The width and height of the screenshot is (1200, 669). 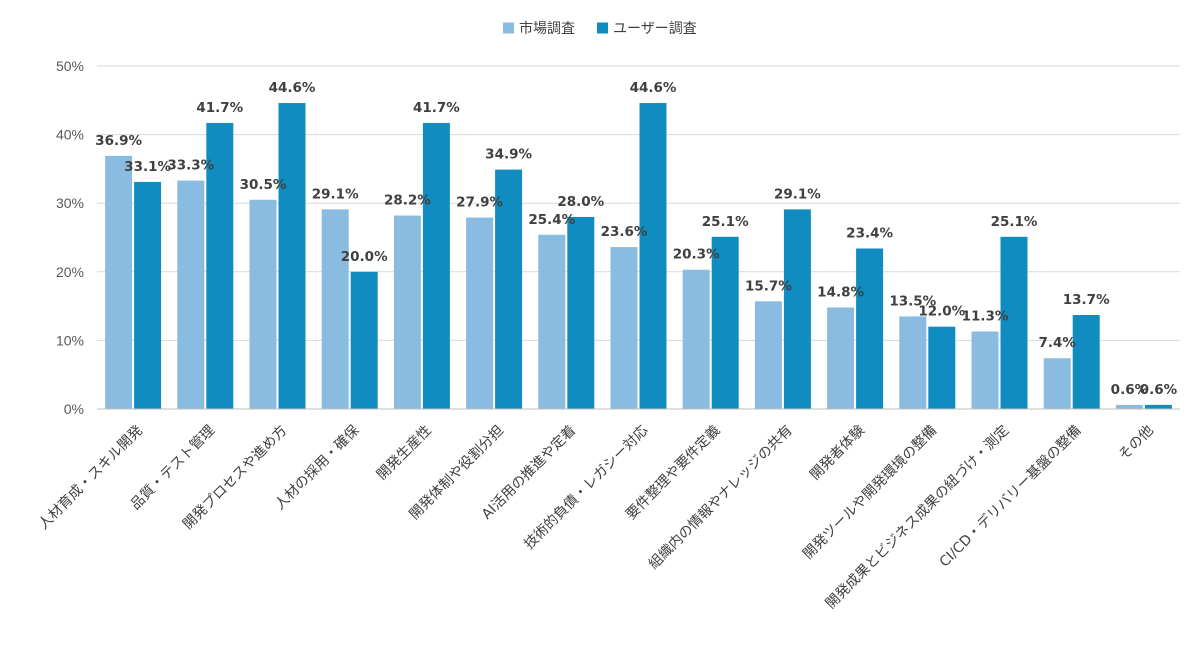 What do you see at coordinates (263, 185) in the screenshot?
I see `data-label: 30.5%` at bounding box center [263, 185].